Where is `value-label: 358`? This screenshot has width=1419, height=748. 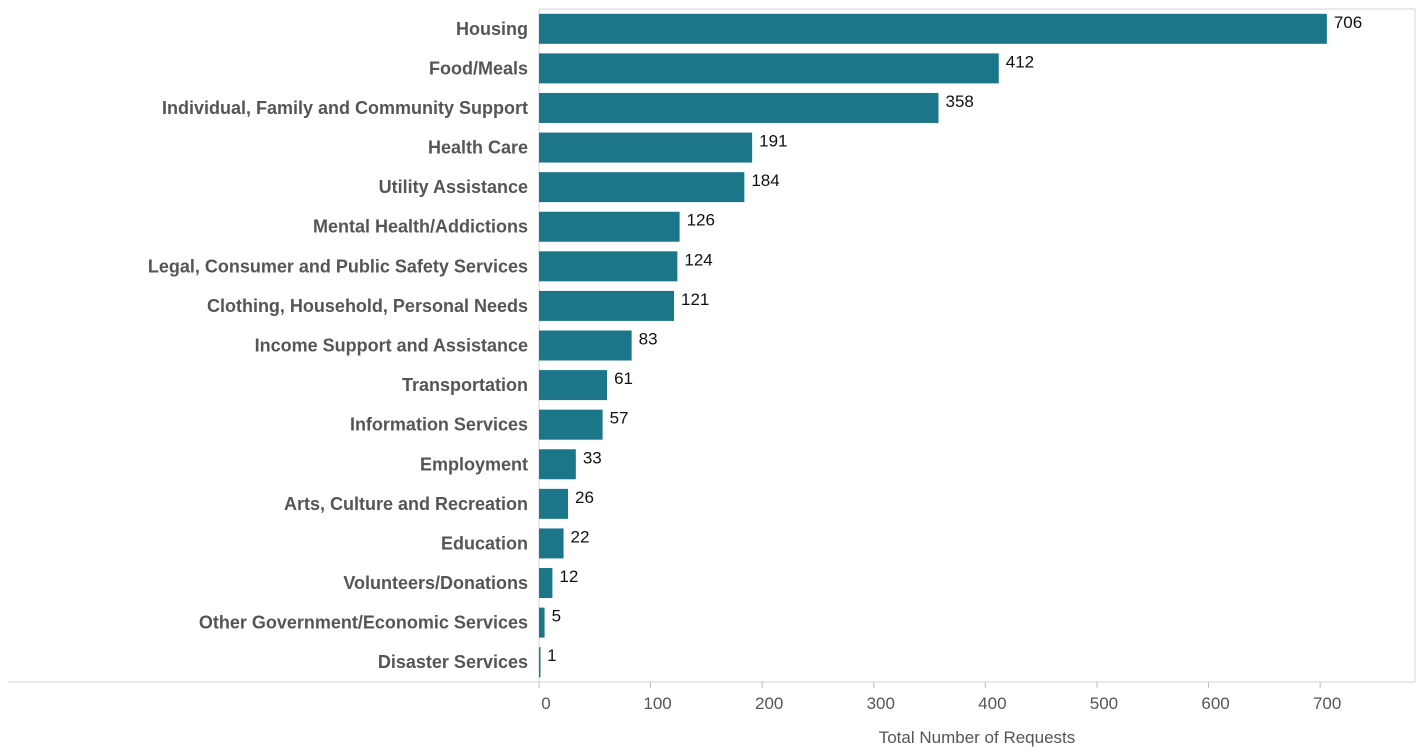
value-label: 358 is located at coordinates (960, 101).